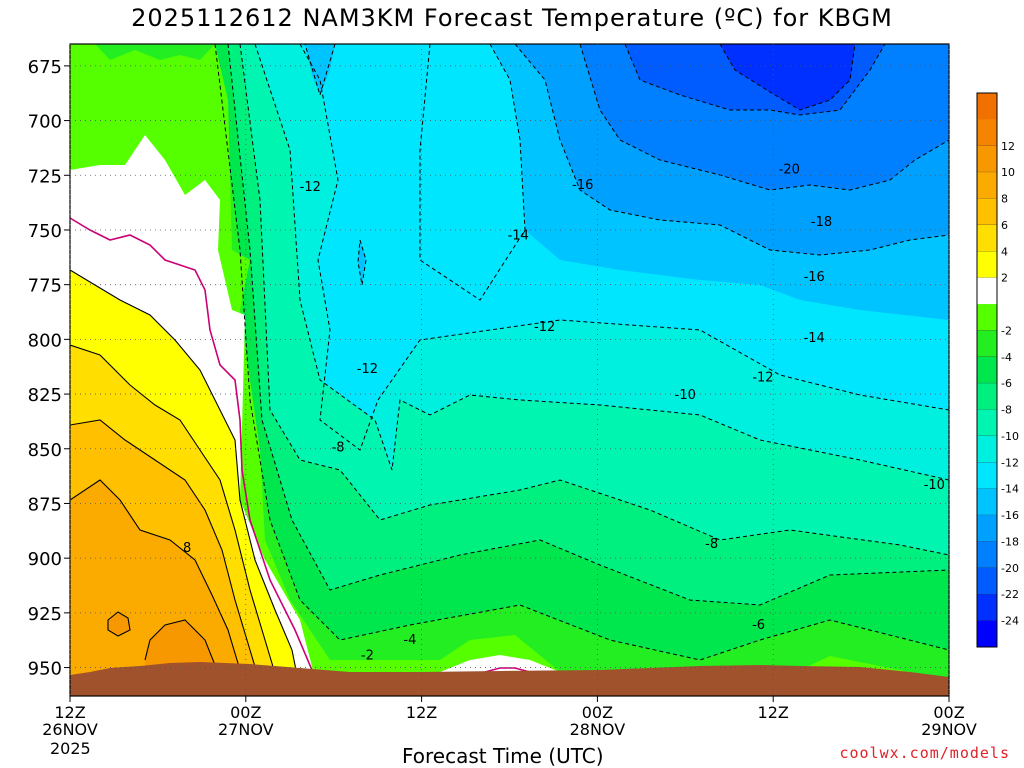  Describe the element at coordinates (1010, 462) in the screenshot. I see `colorbar-label: -12` at that location.